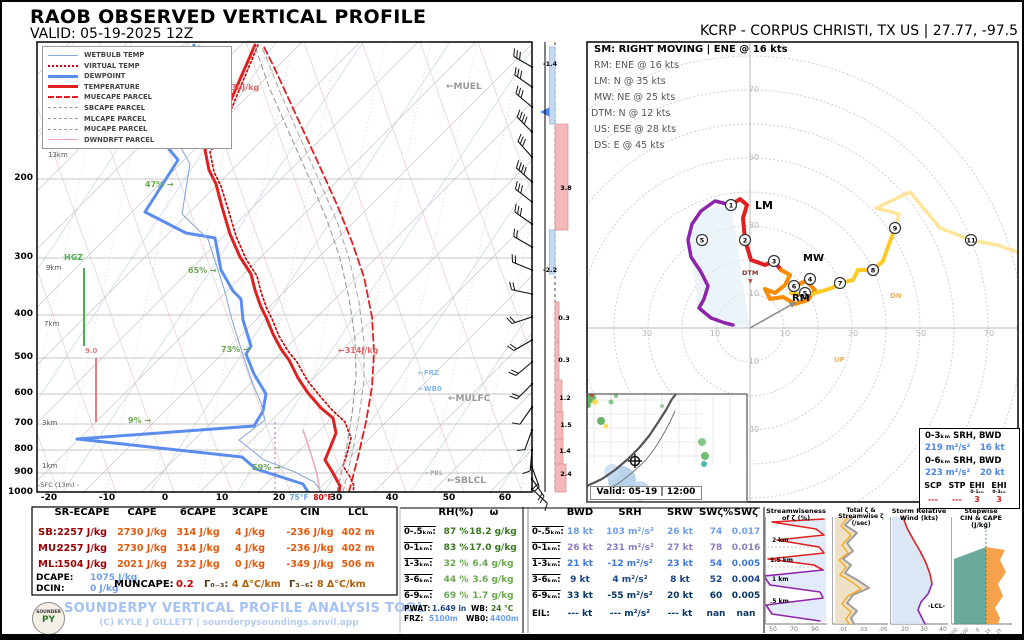 The width and height of the screenshot is (1024, 640). Describe the element at coordinates (667, 448) in the screenshot. I see `inset-radar-map` at that location.